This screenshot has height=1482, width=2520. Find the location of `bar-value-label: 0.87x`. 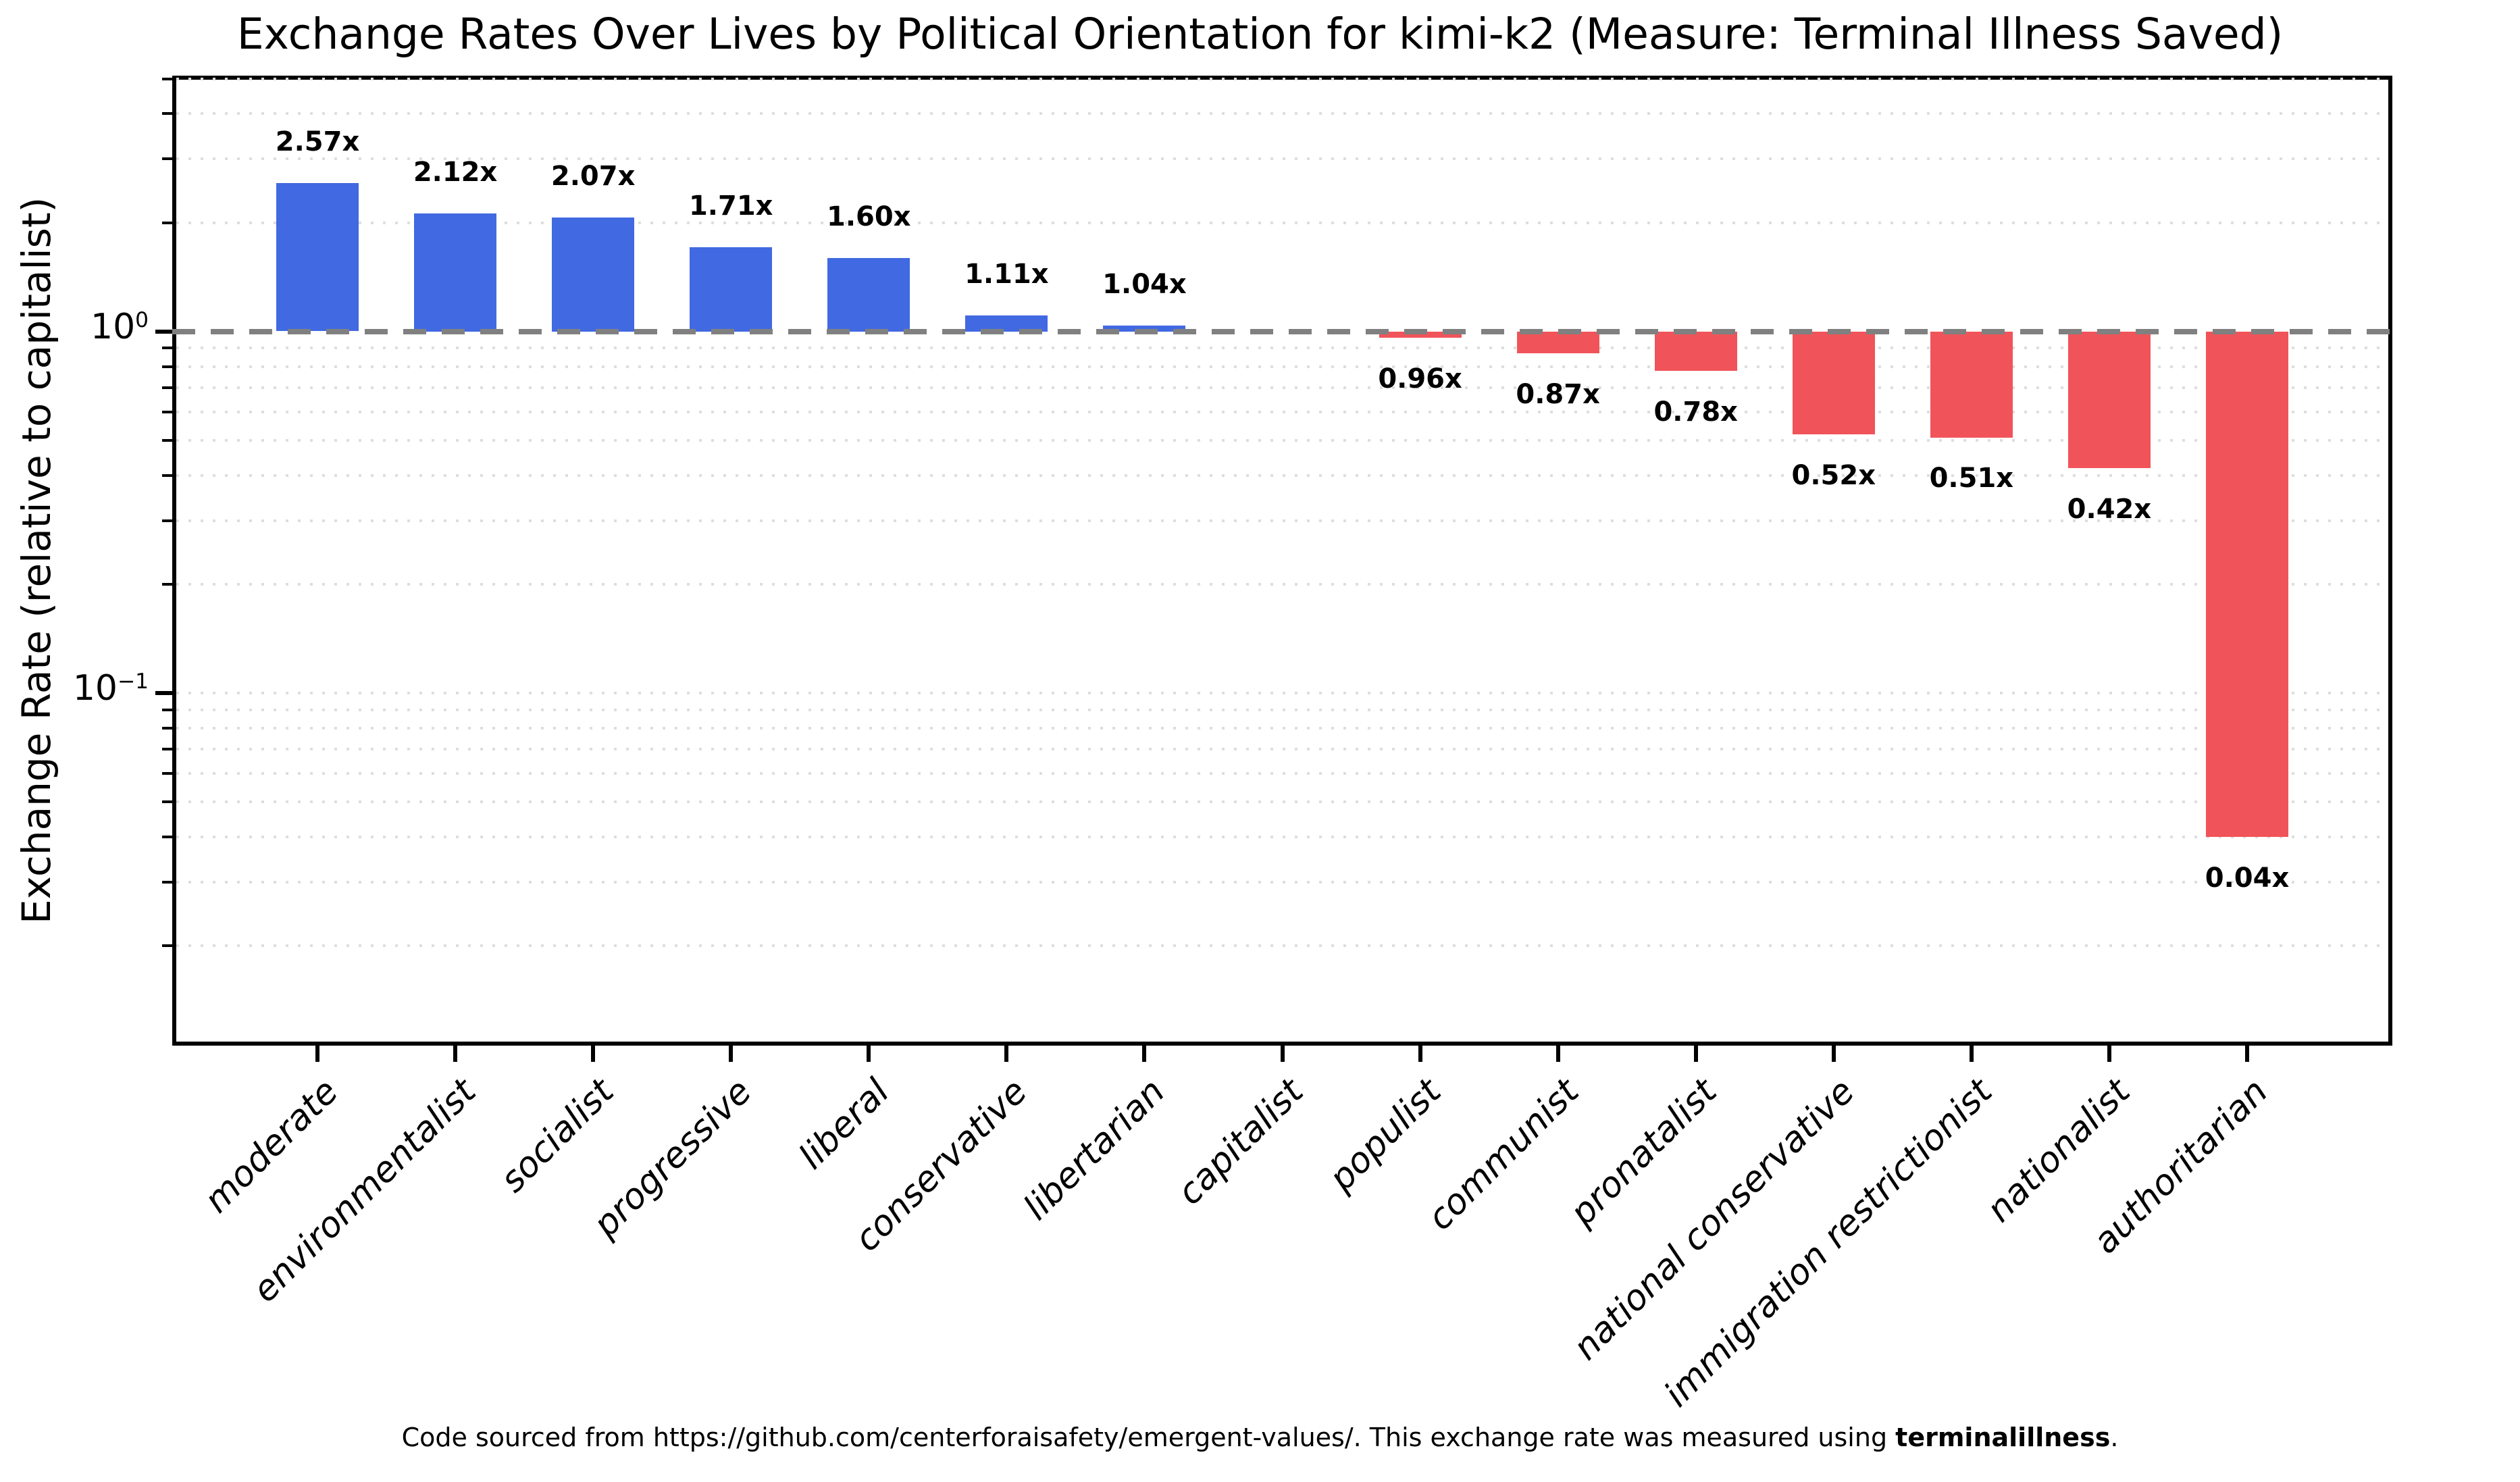

bar-value-label: 0.87x is located at coordinates (1558, 395).